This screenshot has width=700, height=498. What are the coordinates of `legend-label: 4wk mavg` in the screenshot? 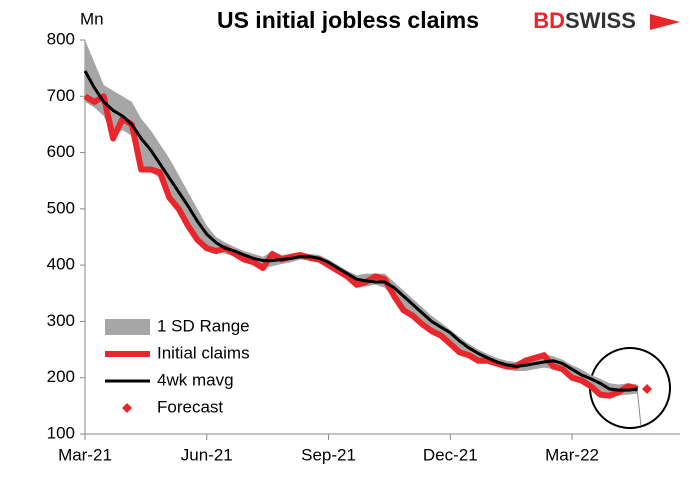 It's located at (195, 379).